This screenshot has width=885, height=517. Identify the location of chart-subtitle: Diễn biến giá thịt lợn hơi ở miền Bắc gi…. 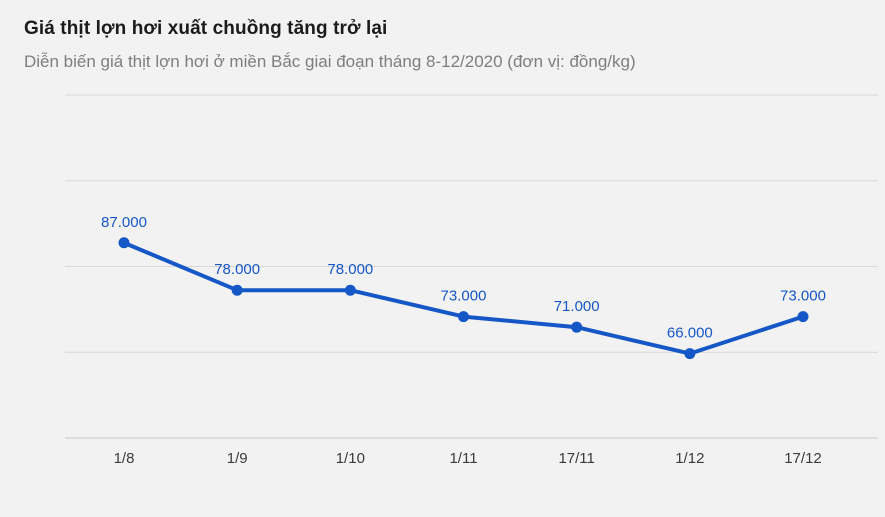
(330, 61).